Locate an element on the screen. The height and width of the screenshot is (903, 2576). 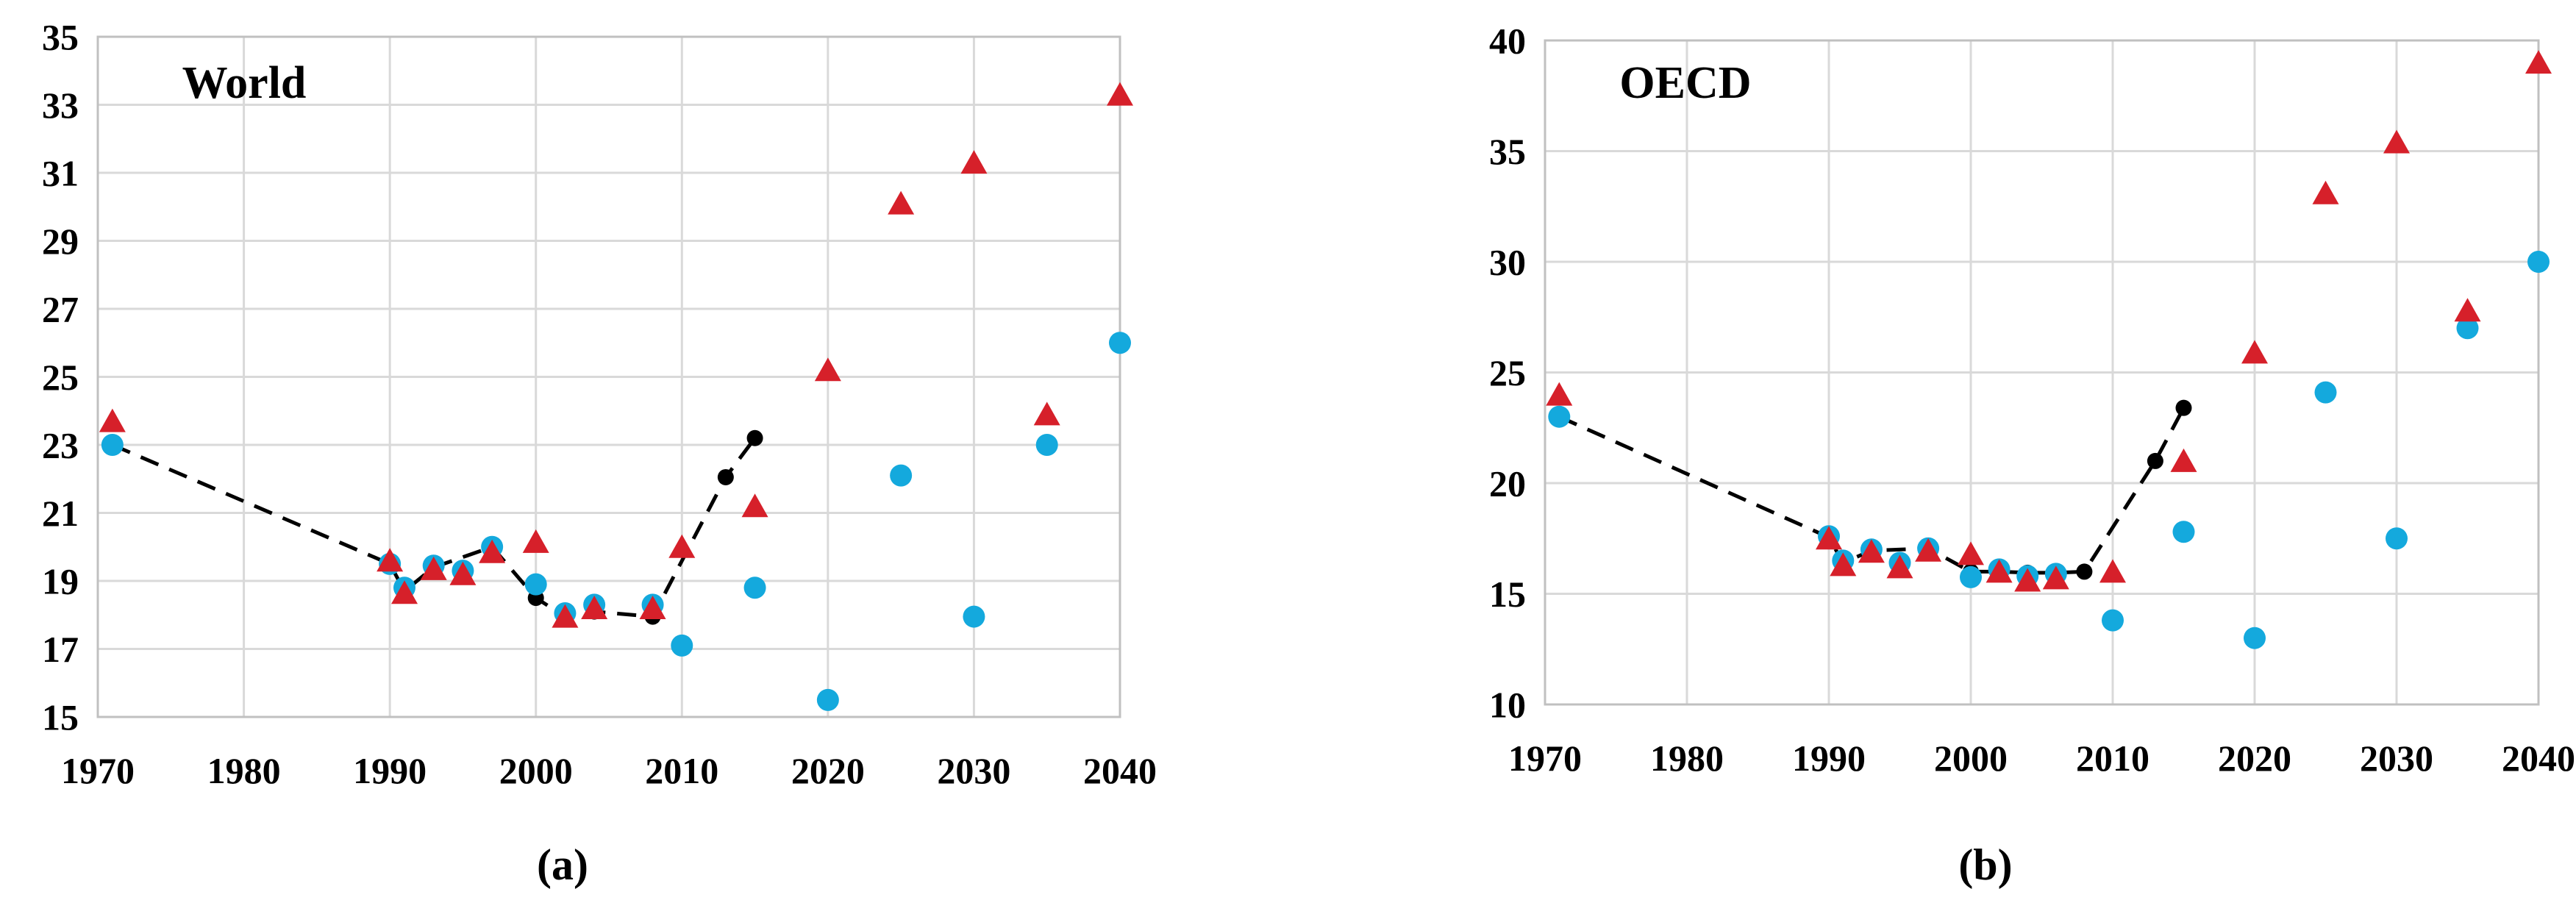
panel-b-caption: (b) is located at coordinates (1985, 864).